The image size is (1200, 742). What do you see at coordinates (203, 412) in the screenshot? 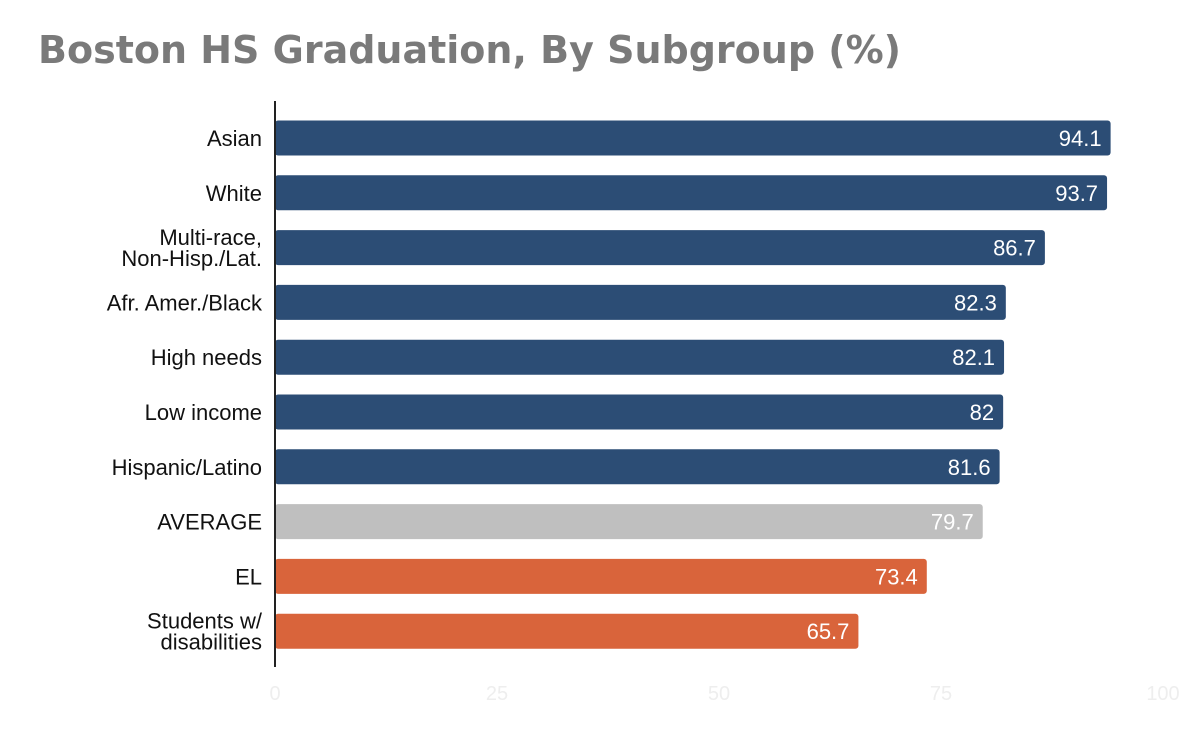
I see `category-label: Low income` at bounding box center [203, 412].